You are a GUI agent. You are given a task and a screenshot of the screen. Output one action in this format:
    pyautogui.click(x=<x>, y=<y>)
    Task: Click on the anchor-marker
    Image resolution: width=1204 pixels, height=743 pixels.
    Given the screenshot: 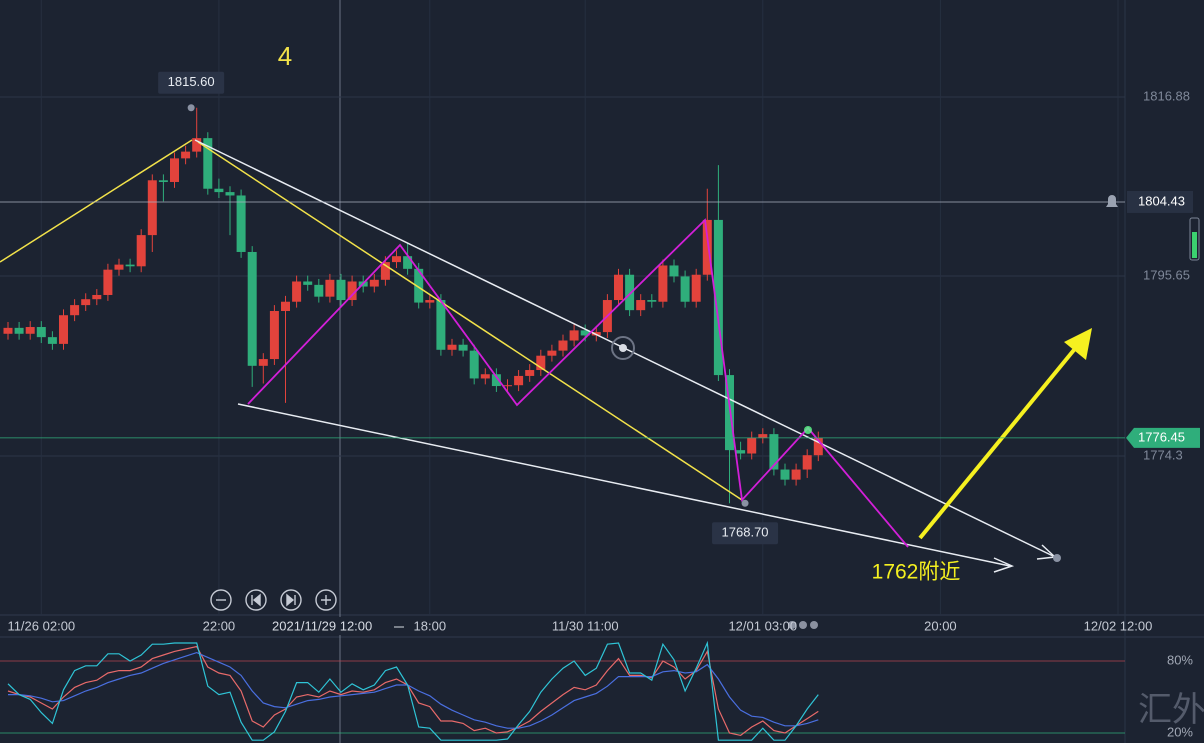 What is the action you would take?
    pyautogui.click(x=623, y=348)
    